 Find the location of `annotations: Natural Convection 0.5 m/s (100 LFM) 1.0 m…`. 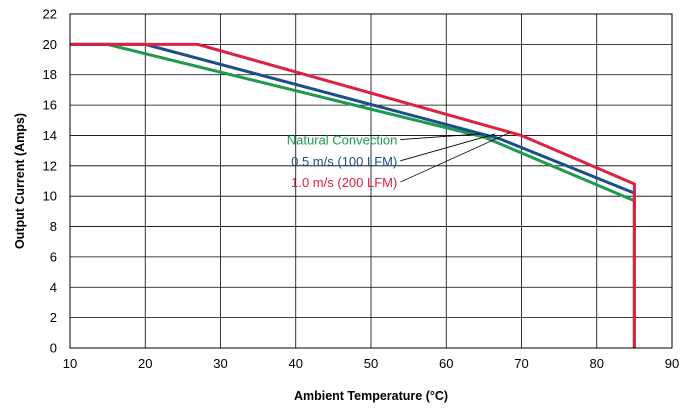

annotations: Natural Convection 0.5 m/s (100 LFM) 1.0 m… is located at coordinates (399, 161).